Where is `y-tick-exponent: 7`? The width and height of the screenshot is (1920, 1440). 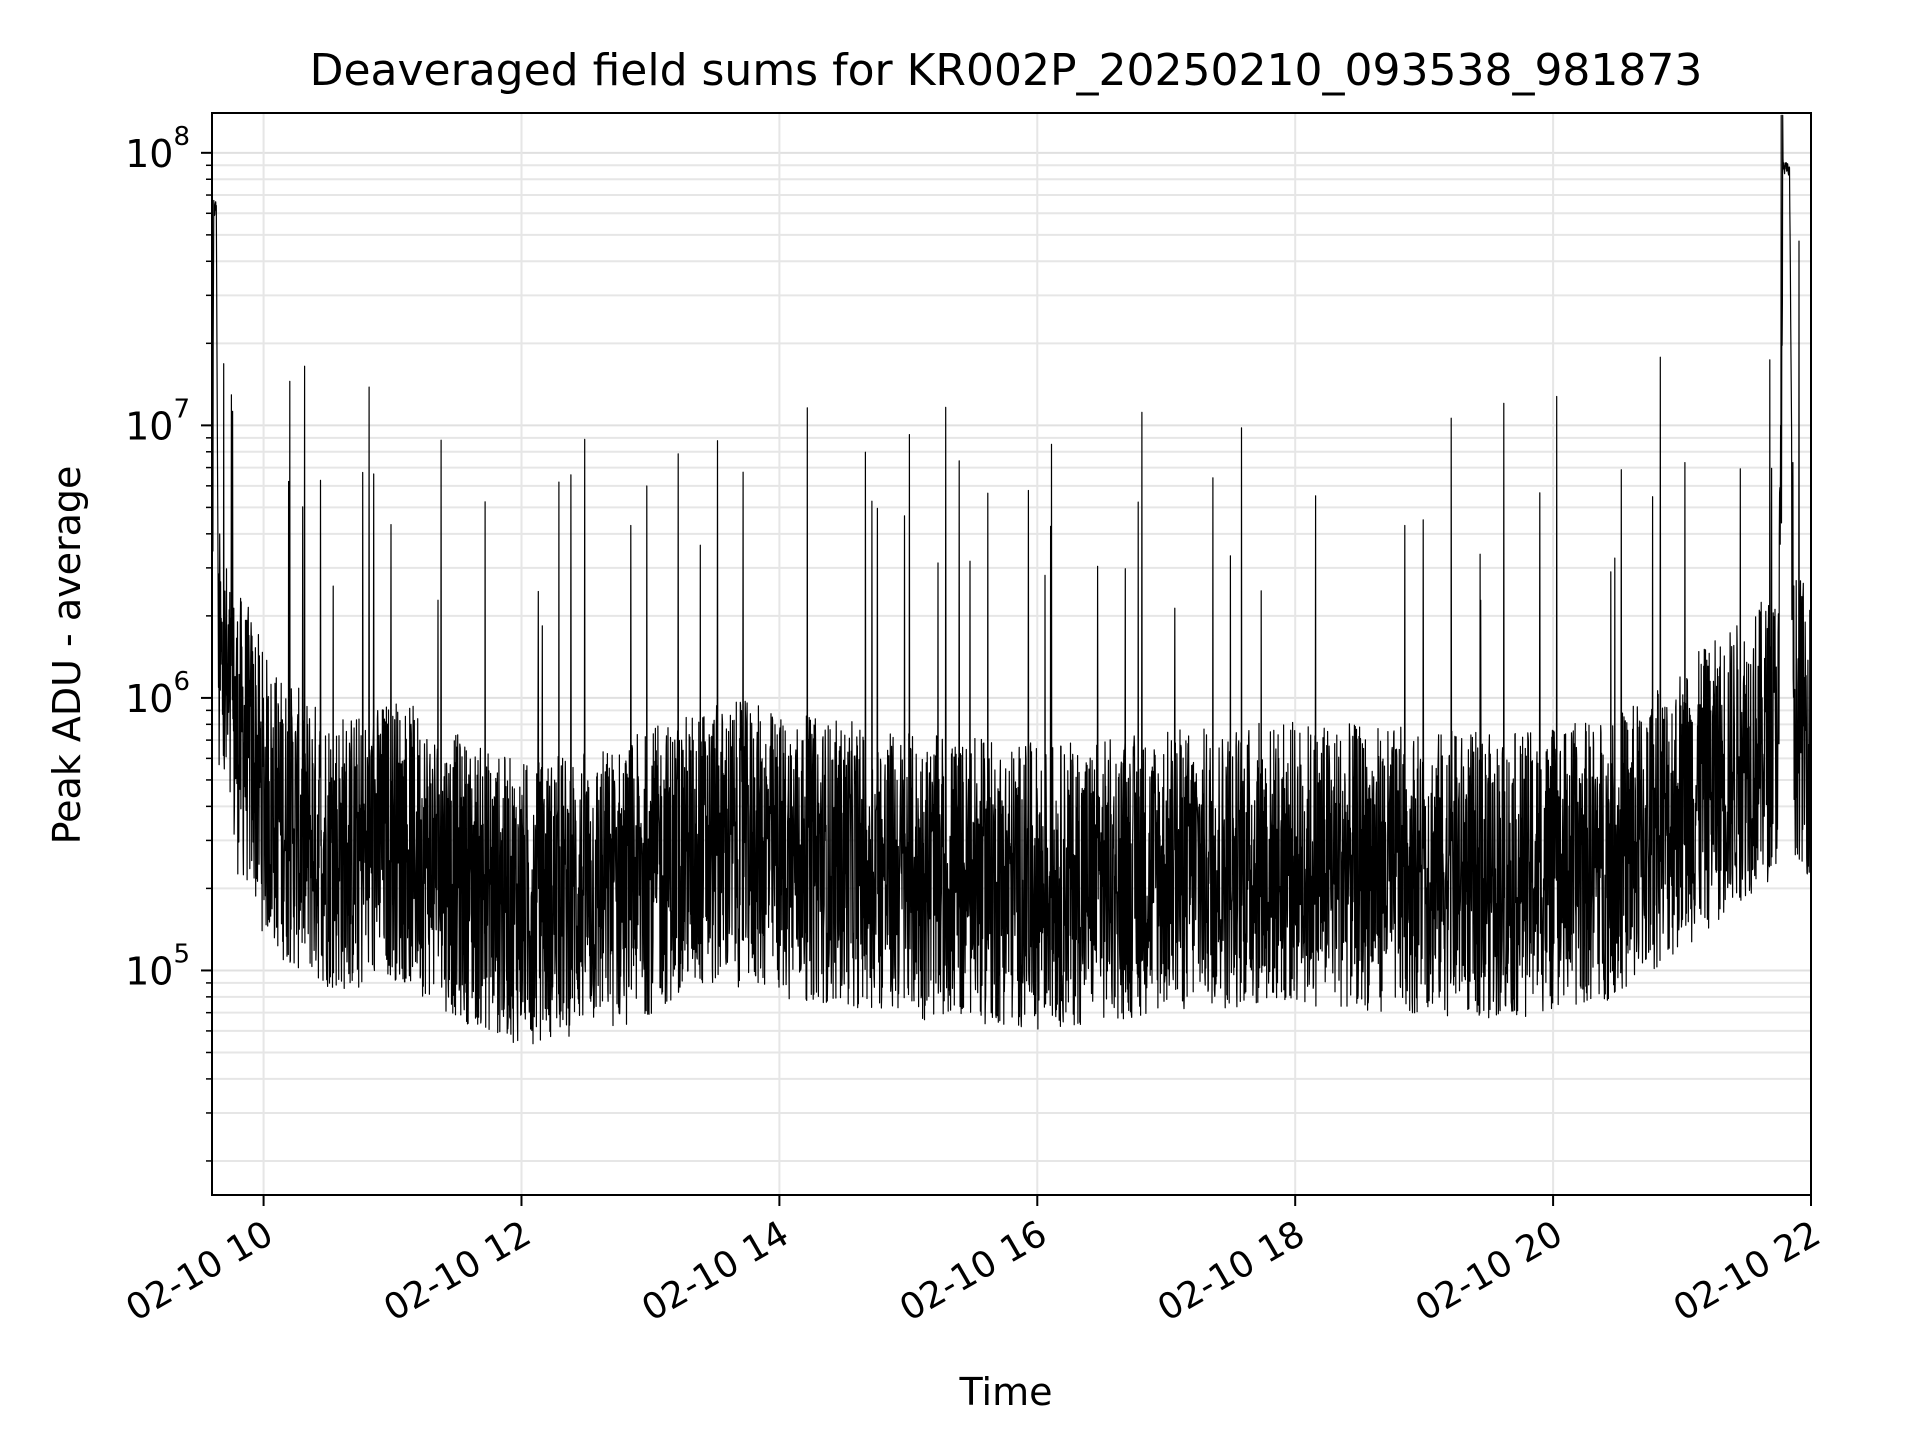 y-tick-exponent: 7 is located at coordinates (181, 409).